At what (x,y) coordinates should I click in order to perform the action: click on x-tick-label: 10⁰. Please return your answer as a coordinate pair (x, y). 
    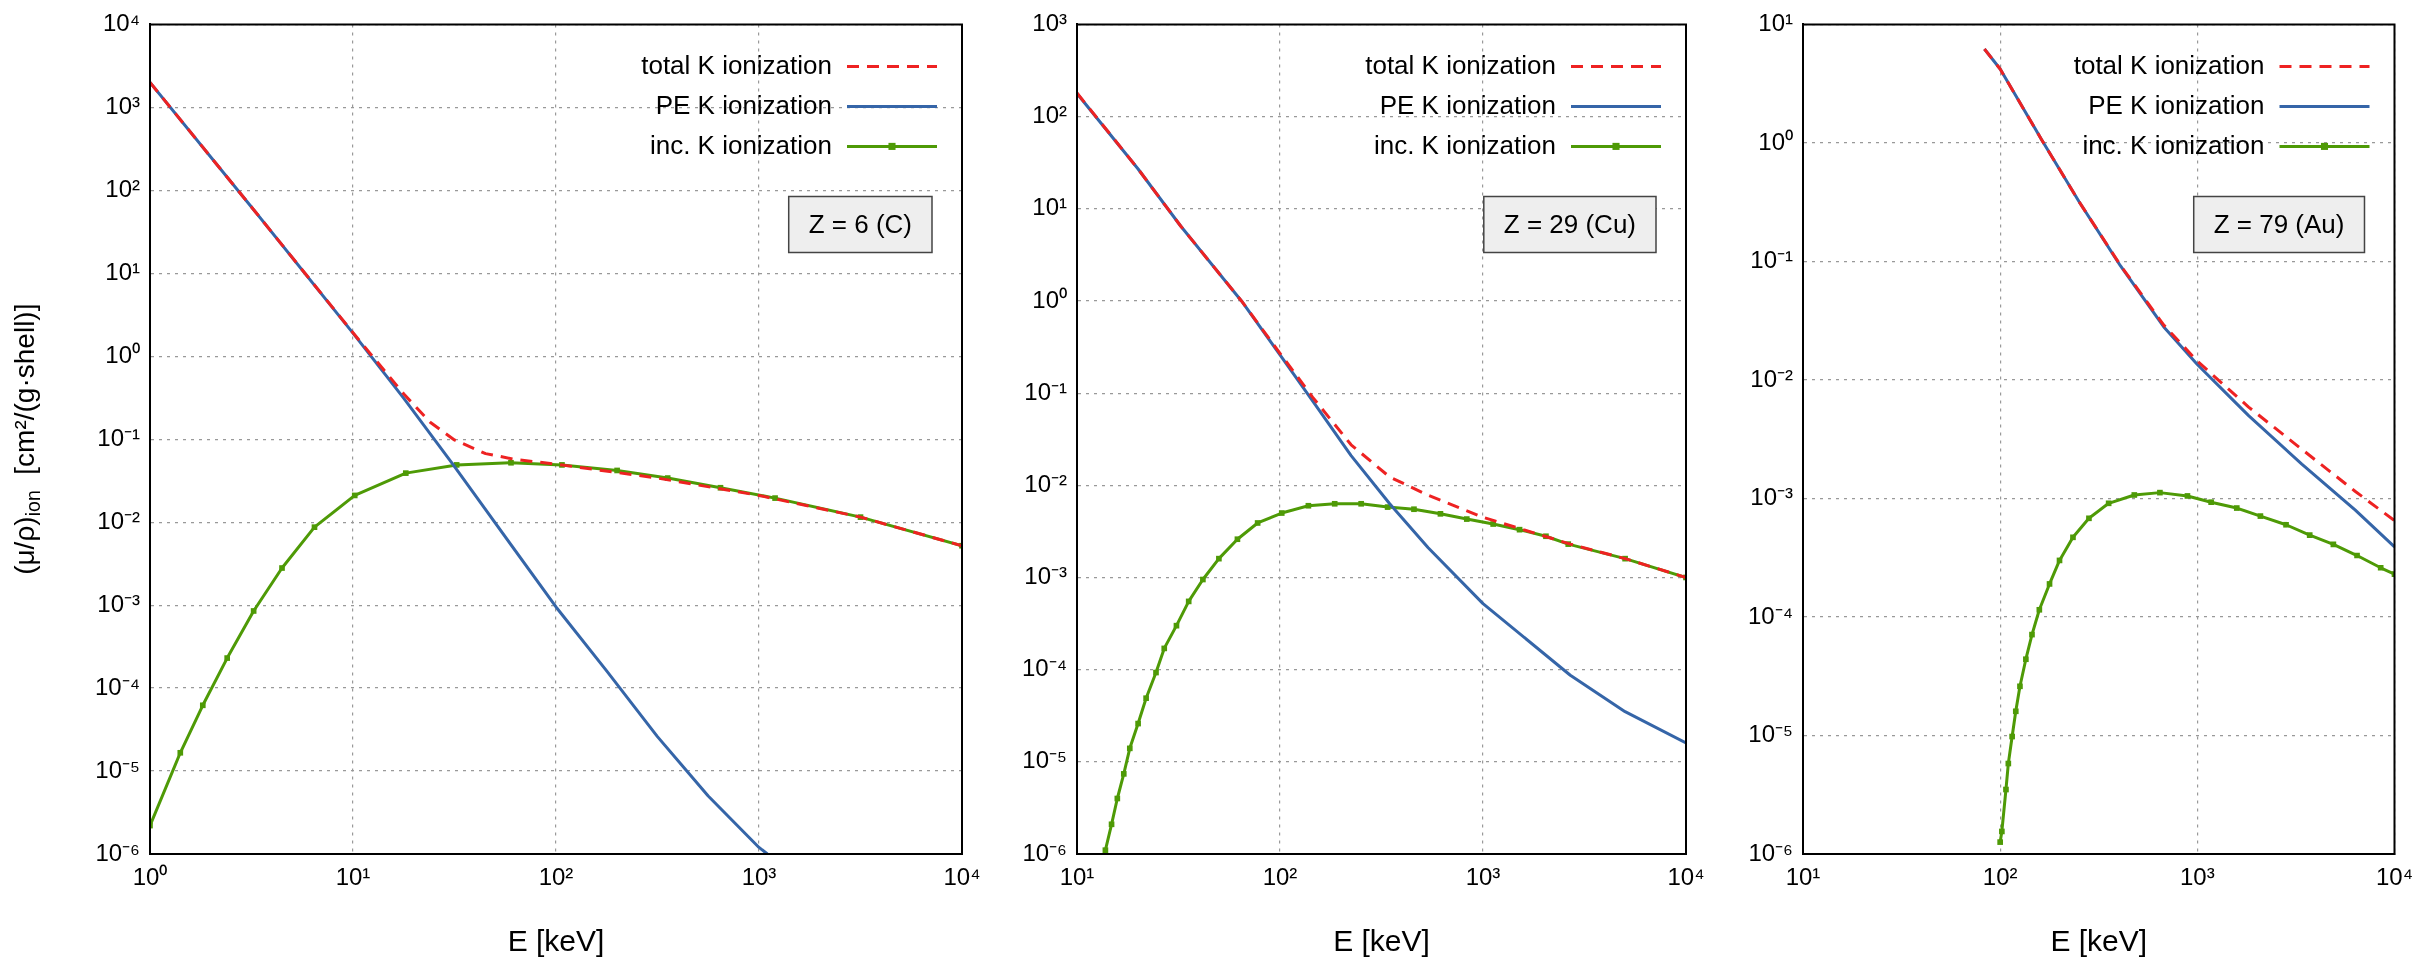
    Looking at the image, I should click on (150, 877).